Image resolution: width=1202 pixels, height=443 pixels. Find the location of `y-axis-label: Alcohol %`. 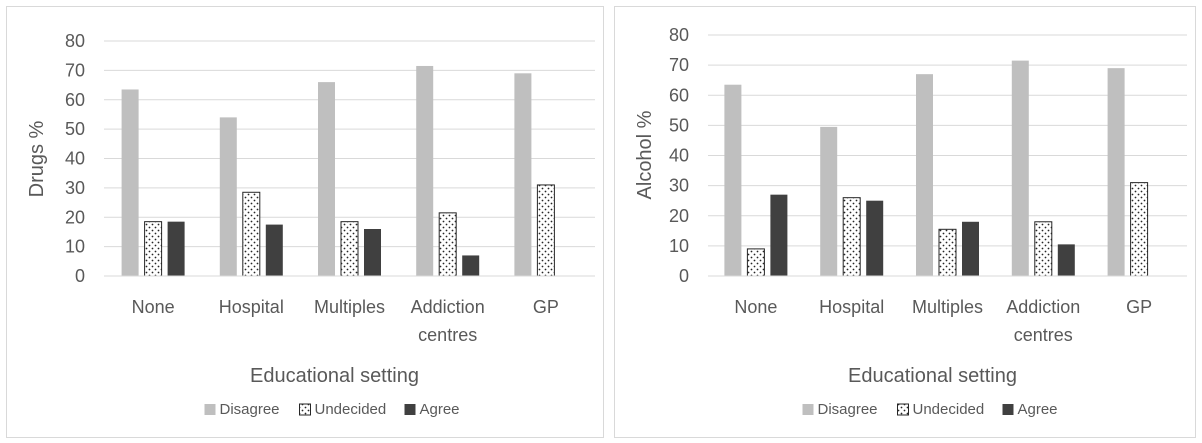

y-axis-label: Alcohol % is located at coordinates (645, 154).